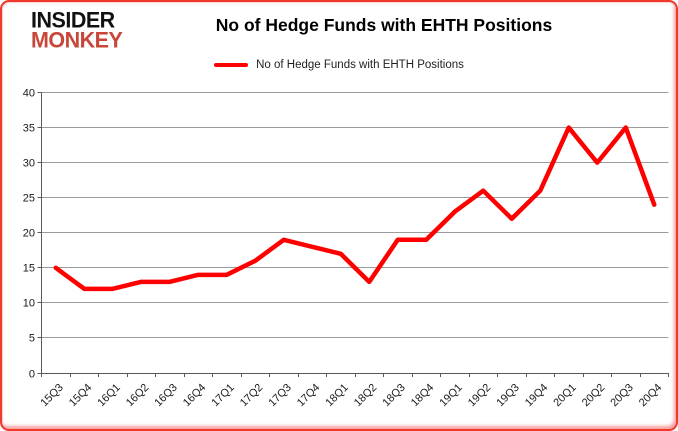 This screenshot has width=678, height=431. What do you see at coordinates (537, 396) in the screenshot?
I see `x-tick-label: 19Q4` at bounding box center [537, 396].